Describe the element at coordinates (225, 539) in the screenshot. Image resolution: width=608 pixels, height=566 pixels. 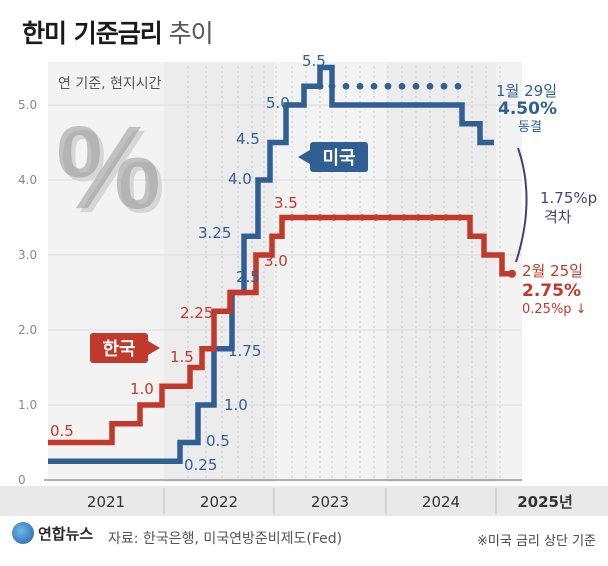
I see `source-text: 자료: 한국은행, 미국연방준비제도(Fed)` at that location.